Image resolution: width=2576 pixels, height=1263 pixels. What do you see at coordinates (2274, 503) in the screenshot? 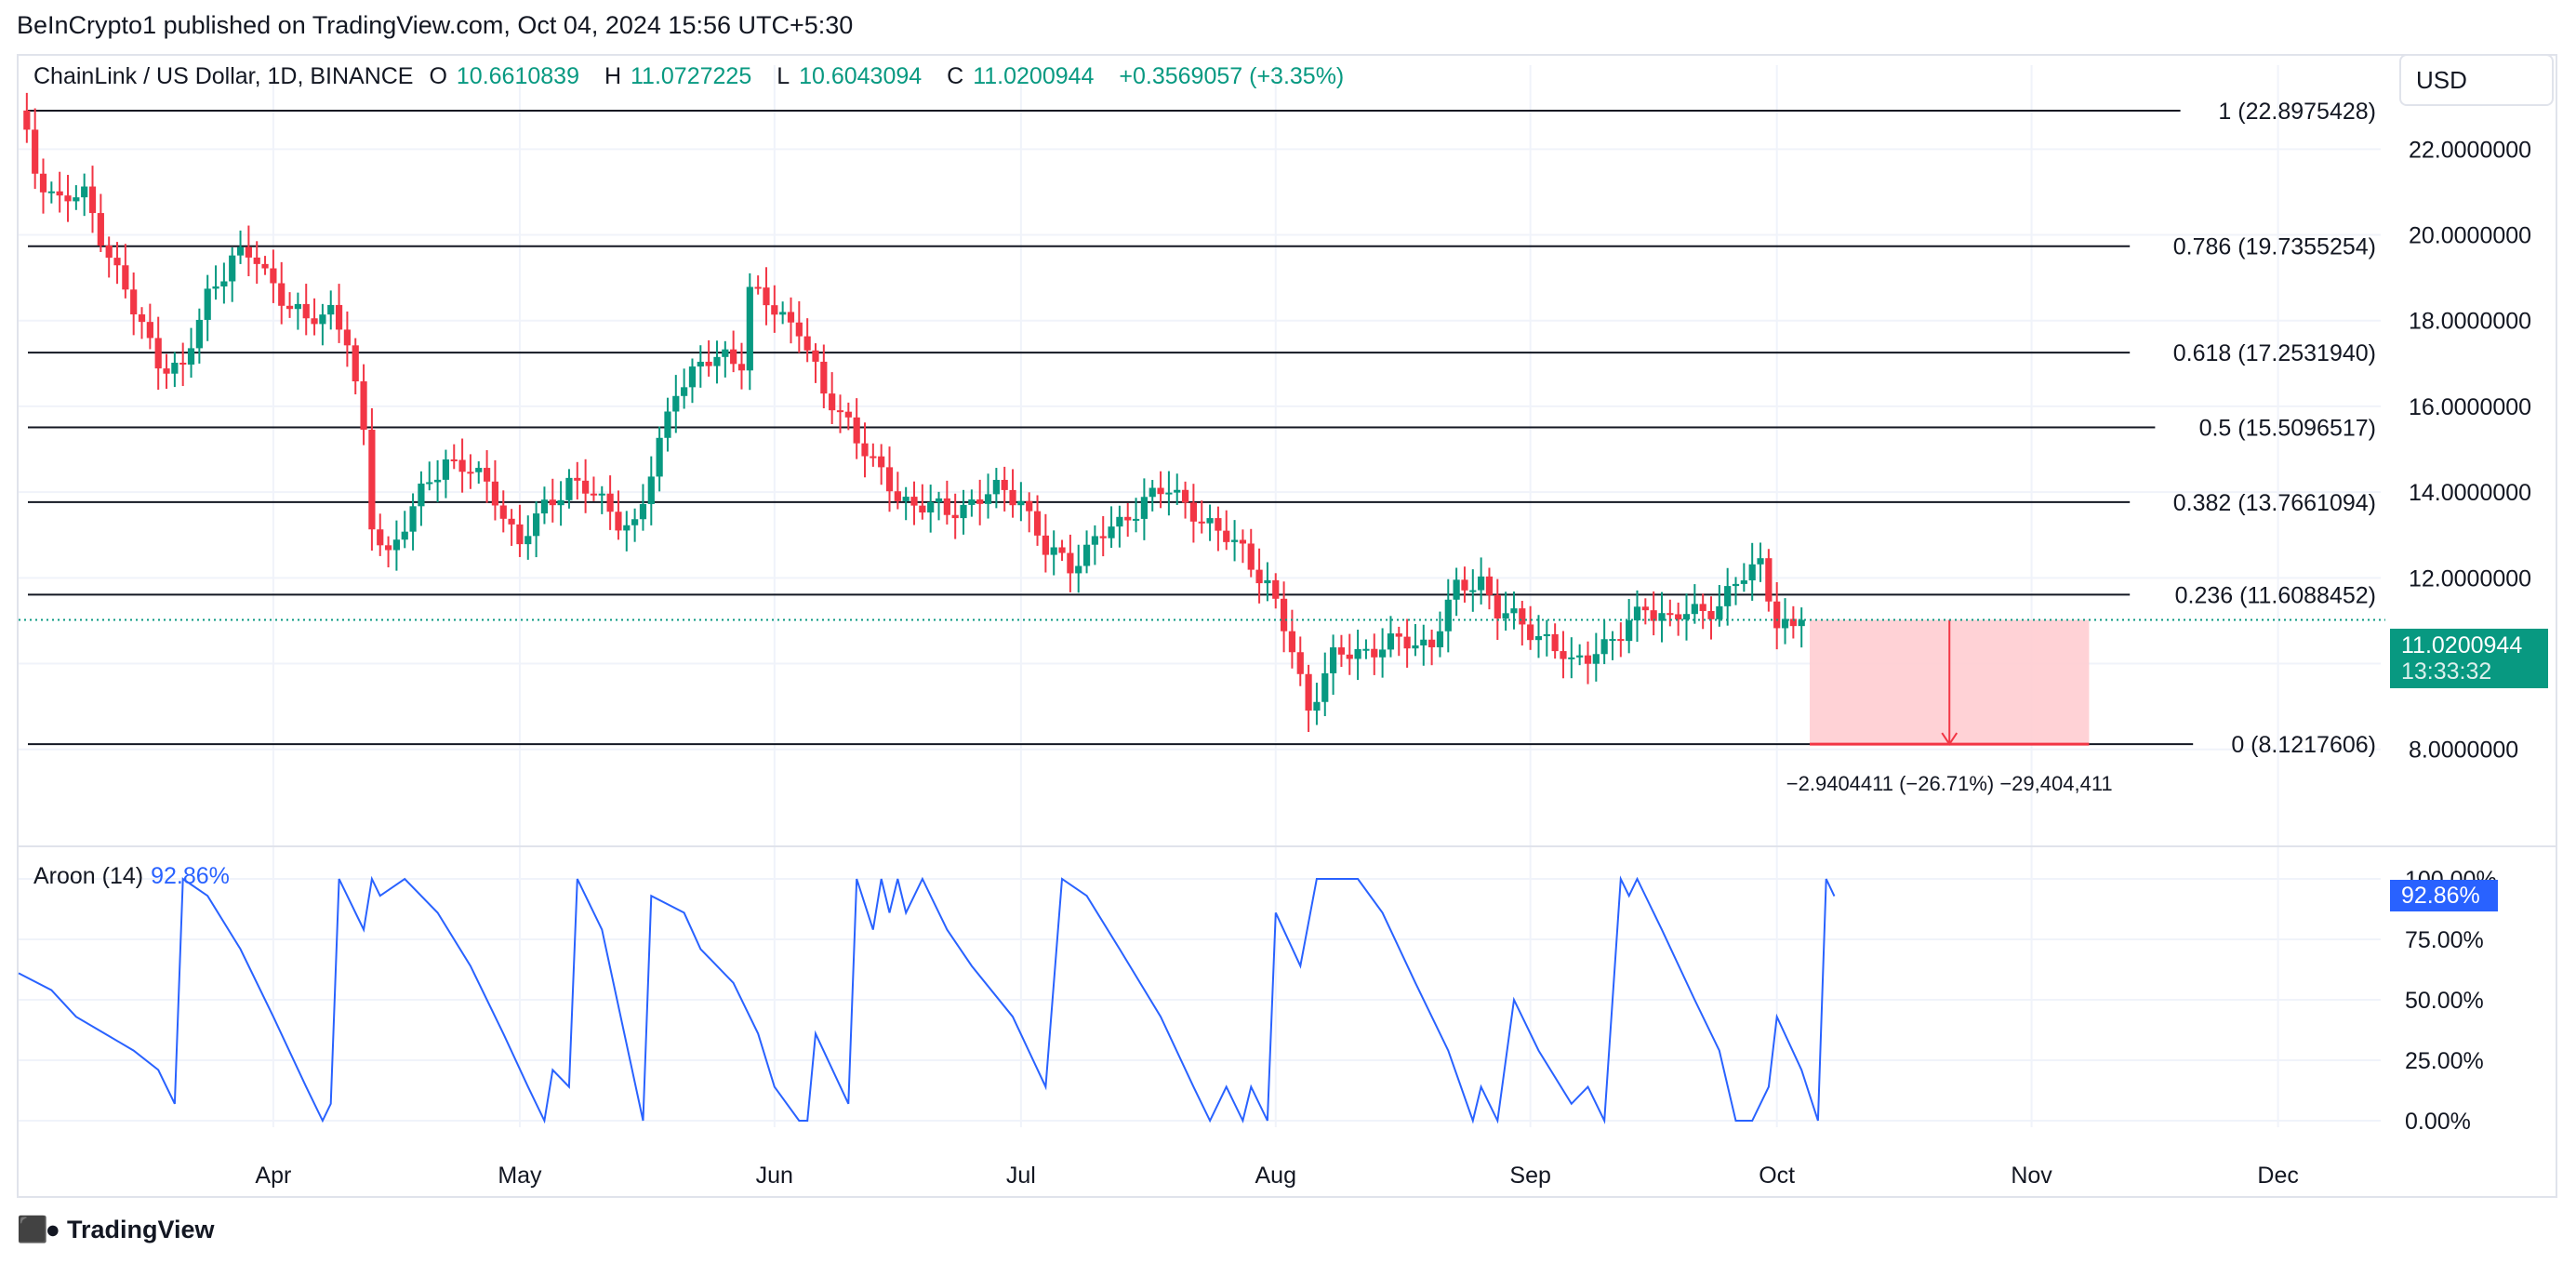
I see `fib-level-label: 0.382 (13.7661094)` at bounding box center [2274, 503].